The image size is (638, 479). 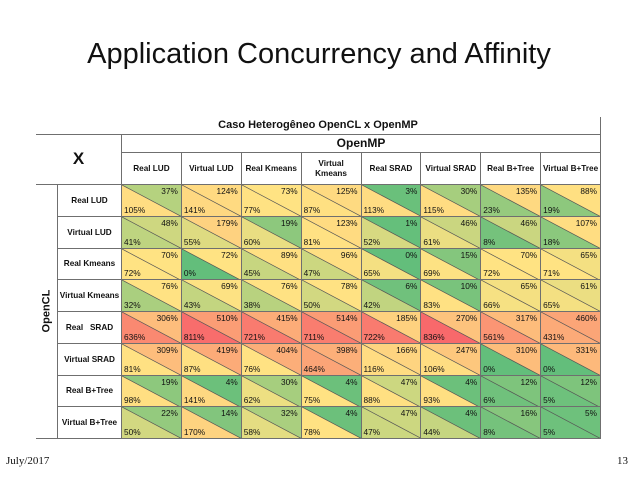 I want to click on cell-bottom-value: 19%, so click(x=551, y=209).